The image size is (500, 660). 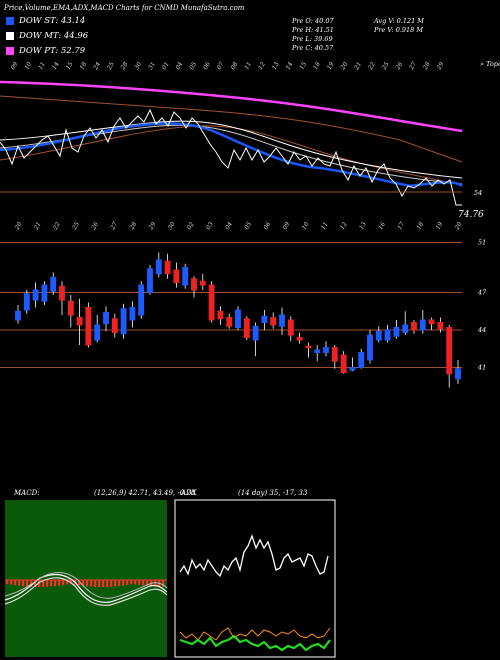 What do you see at coordinates (371, 66) in the screenshot?
I see `upper-date-label: 22` at bounding box center [371, 66].